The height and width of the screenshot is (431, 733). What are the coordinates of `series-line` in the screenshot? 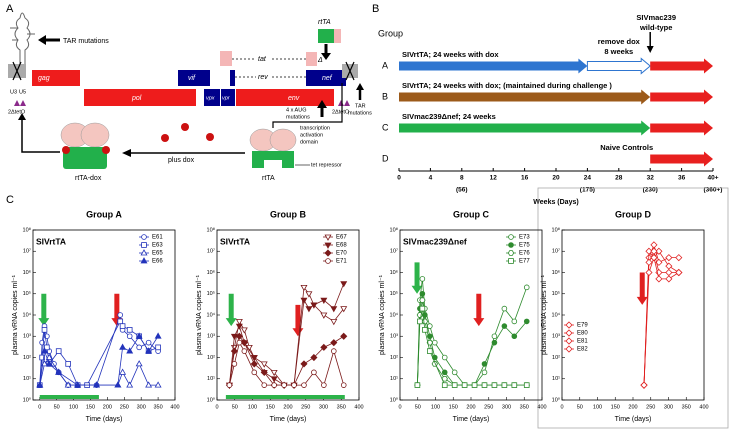 It's located at (661, 321).